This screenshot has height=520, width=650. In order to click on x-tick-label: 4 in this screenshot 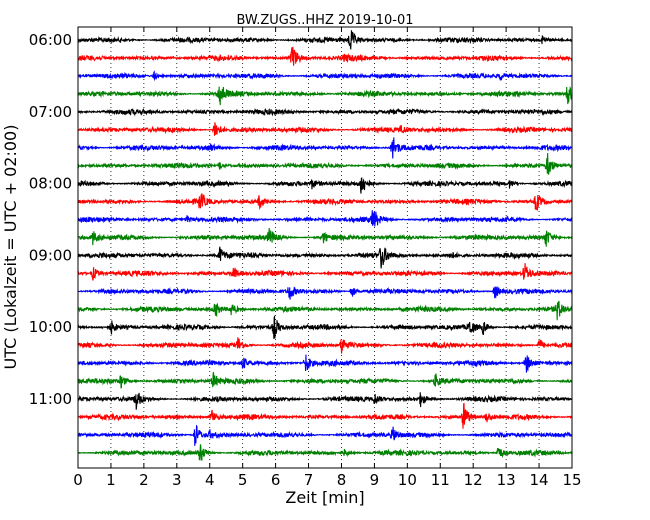, I will do `click(210, 480)`.